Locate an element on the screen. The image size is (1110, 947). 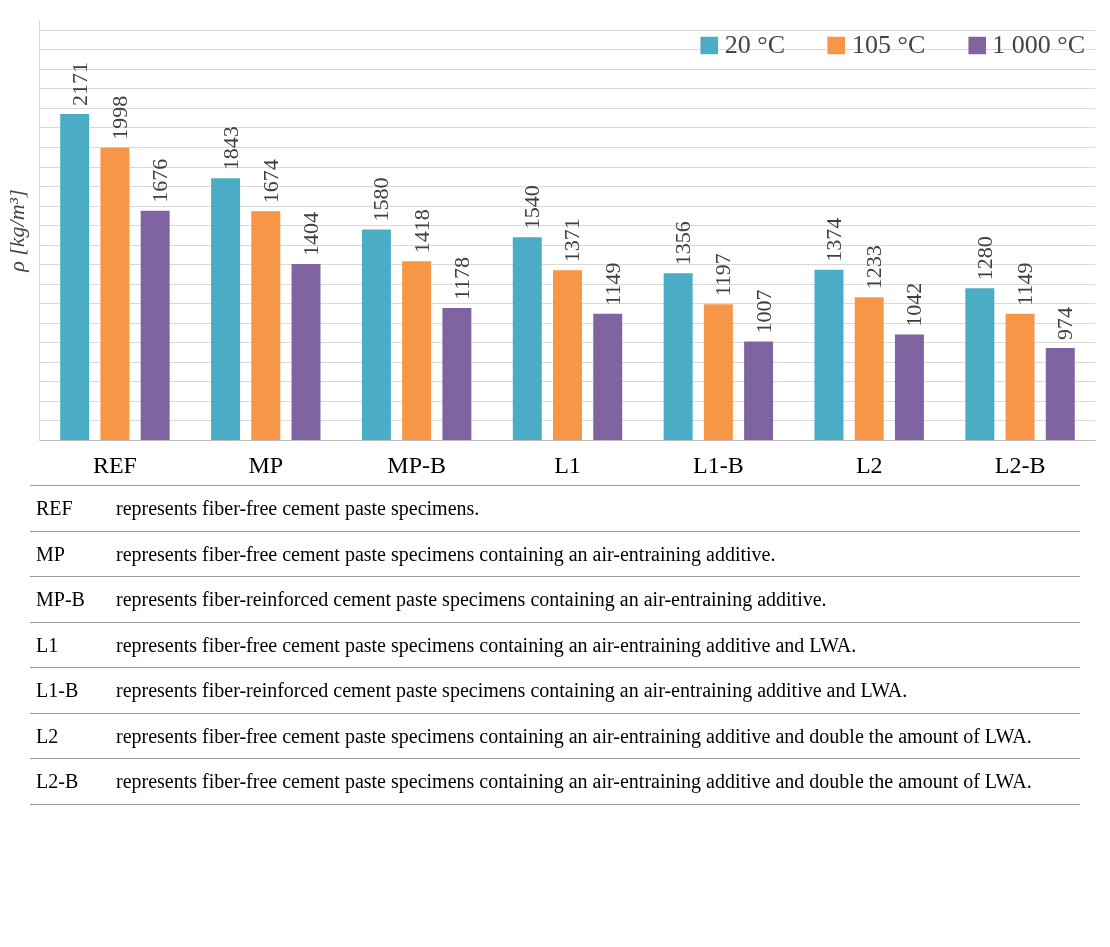
text: MP-B represents fiber-reinforced cement paste specimens containing an air-entraining additive. is located at coordinates (431, 599).